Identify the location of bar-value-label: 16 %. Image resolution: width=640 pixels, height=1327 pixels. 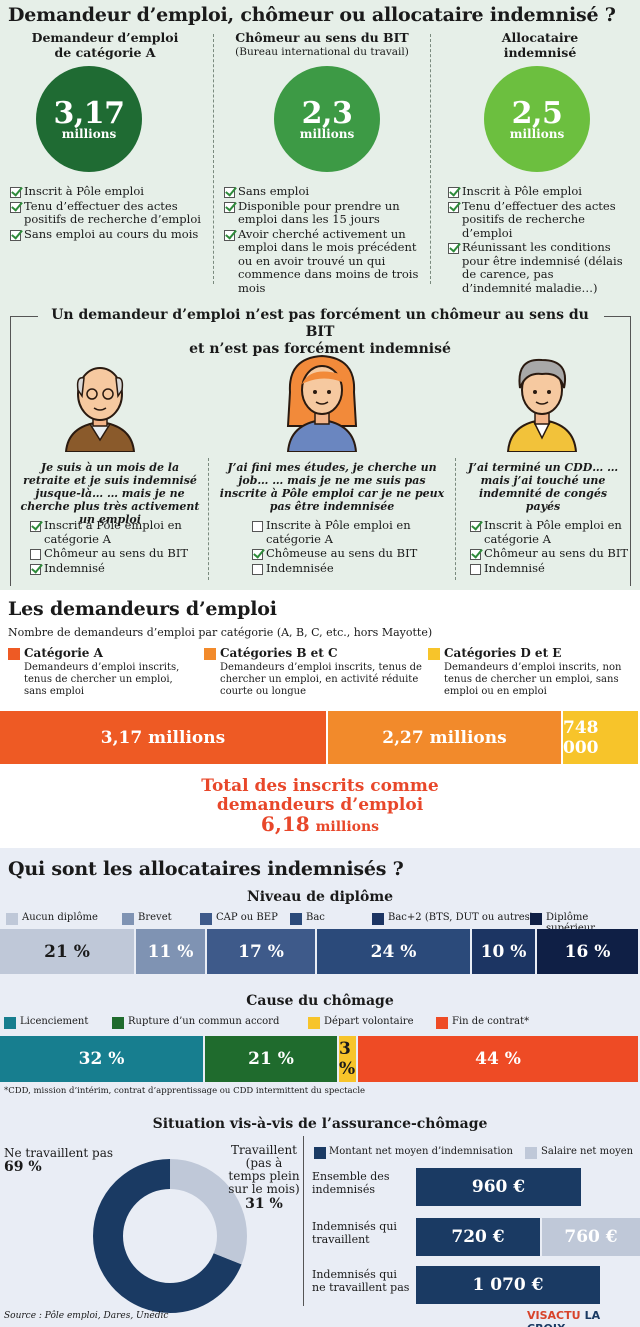
(587, 951).